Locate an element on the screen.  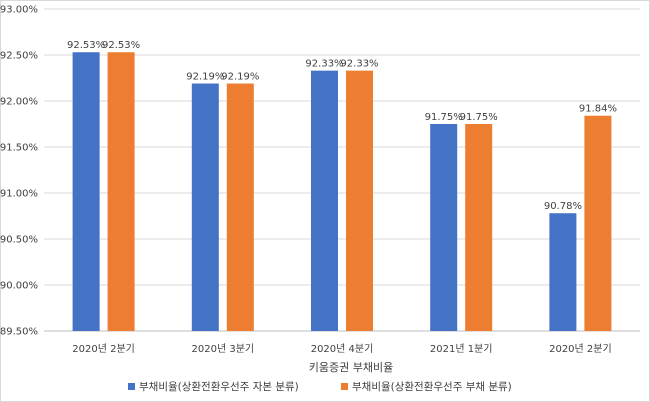
x-axis-title: 키움증권 부채비율 is located at coordinates (351, 367).